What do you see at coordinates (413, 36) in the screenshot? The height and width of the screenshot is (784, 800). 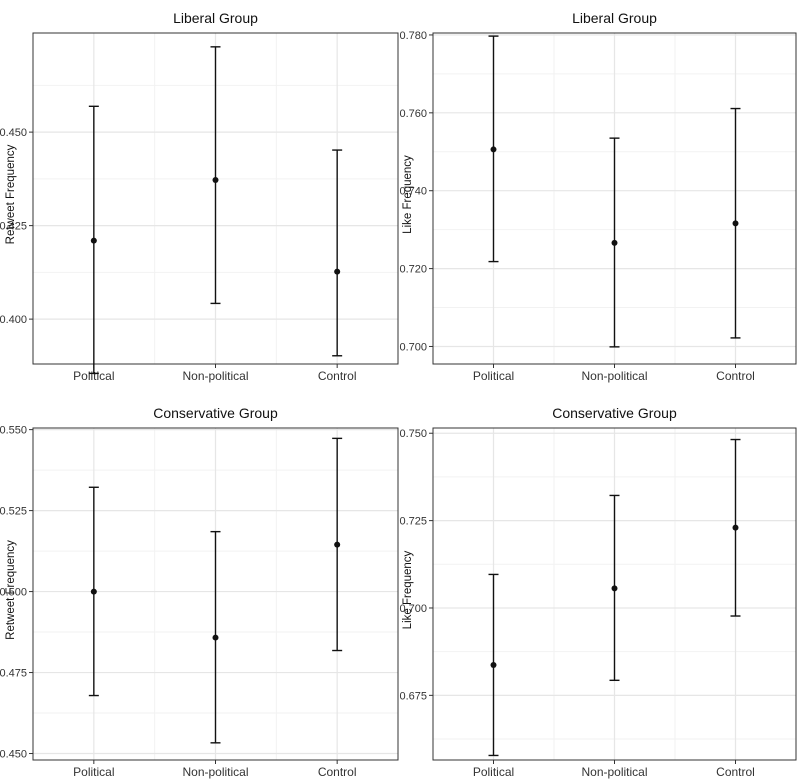 I see `y-tick-label: 0.780` at bounding box center [413, 36].